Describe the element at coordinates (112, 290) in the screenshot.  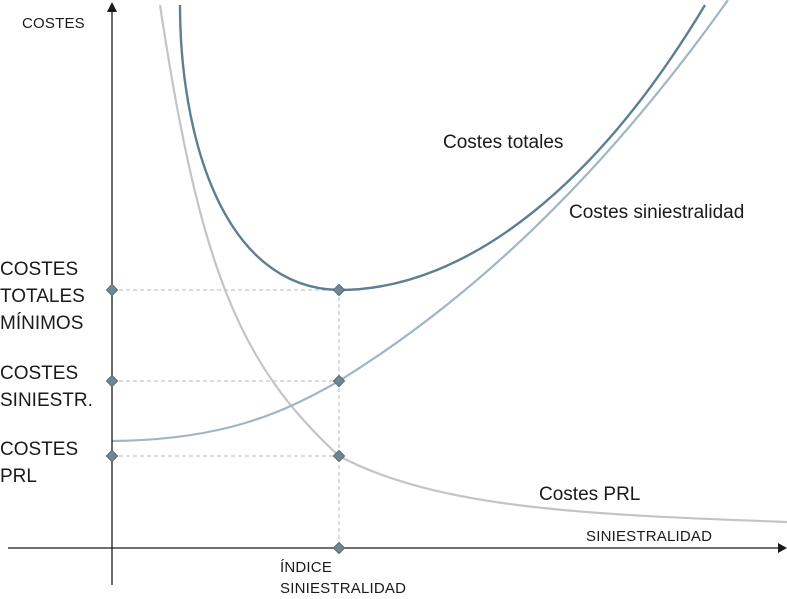
I see `marker-yaxis-total-min` at that location.